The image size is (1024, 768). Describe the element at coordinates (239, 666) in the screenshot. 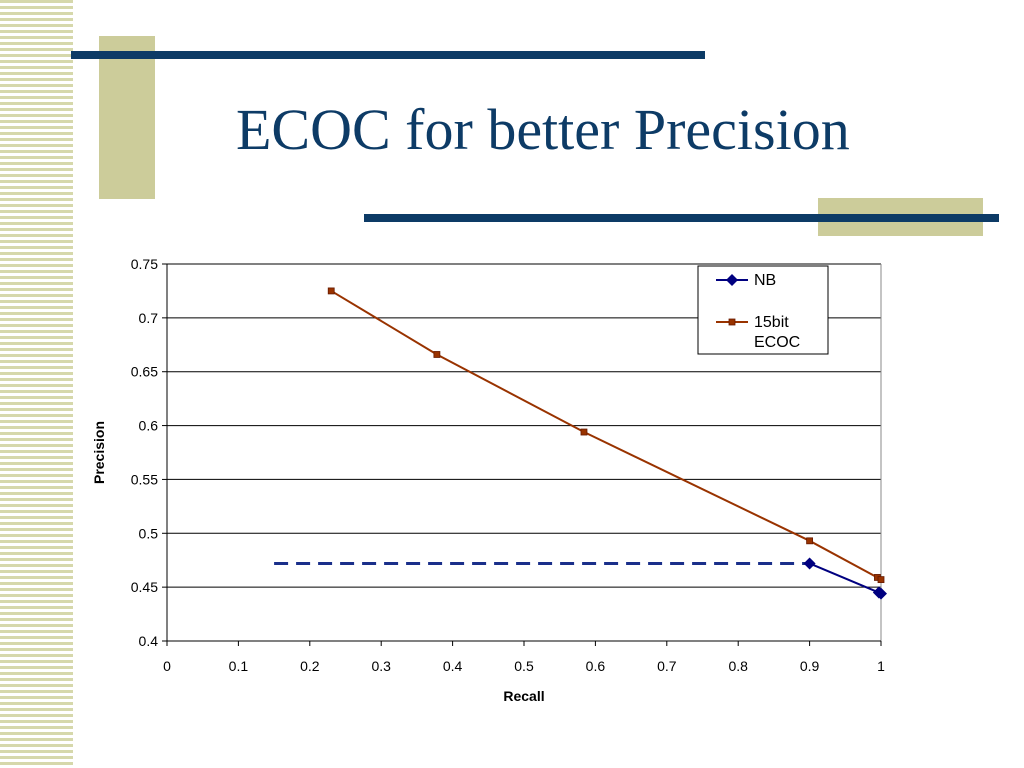

I see `x-tick-label: 0.1` at that location.